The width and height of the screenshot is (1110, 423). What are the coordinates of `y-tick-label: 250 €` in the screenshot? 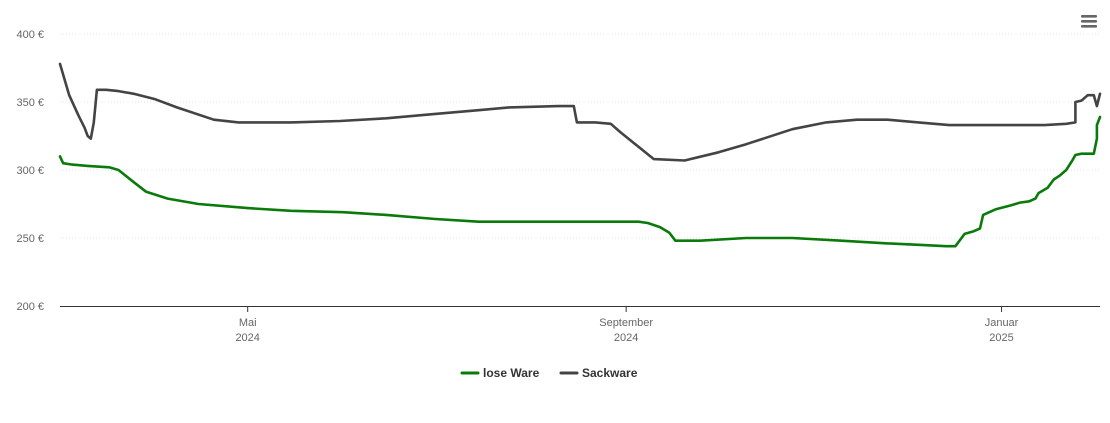 It's located at (30, 239).